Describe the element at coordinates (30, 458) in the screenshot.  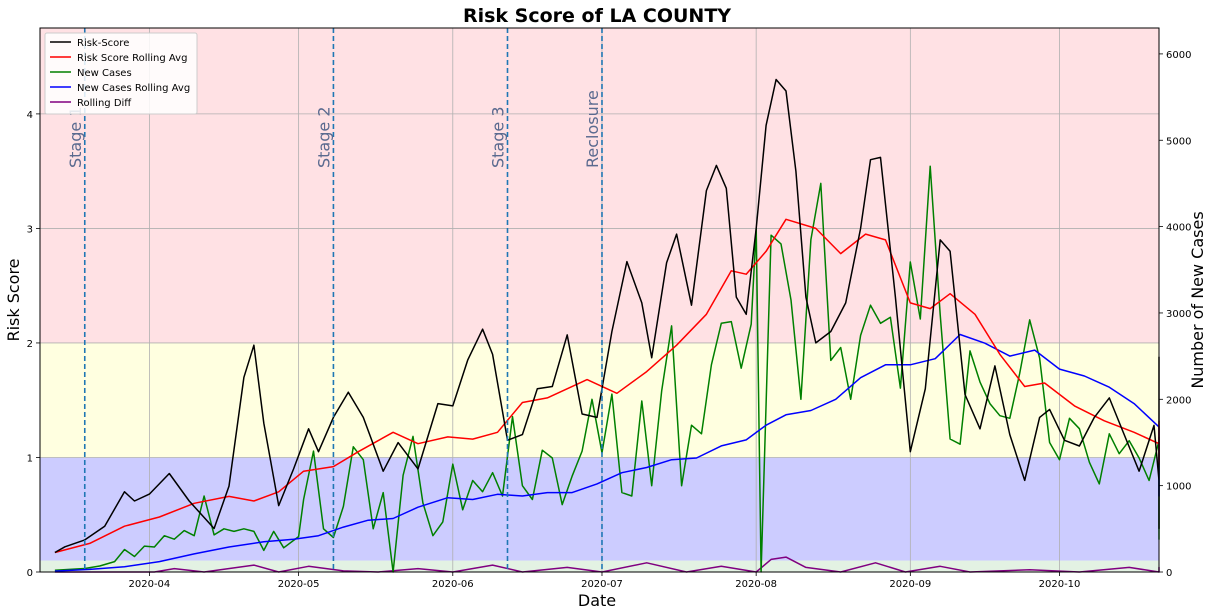
I see `left-tick-label: 1` at that location.